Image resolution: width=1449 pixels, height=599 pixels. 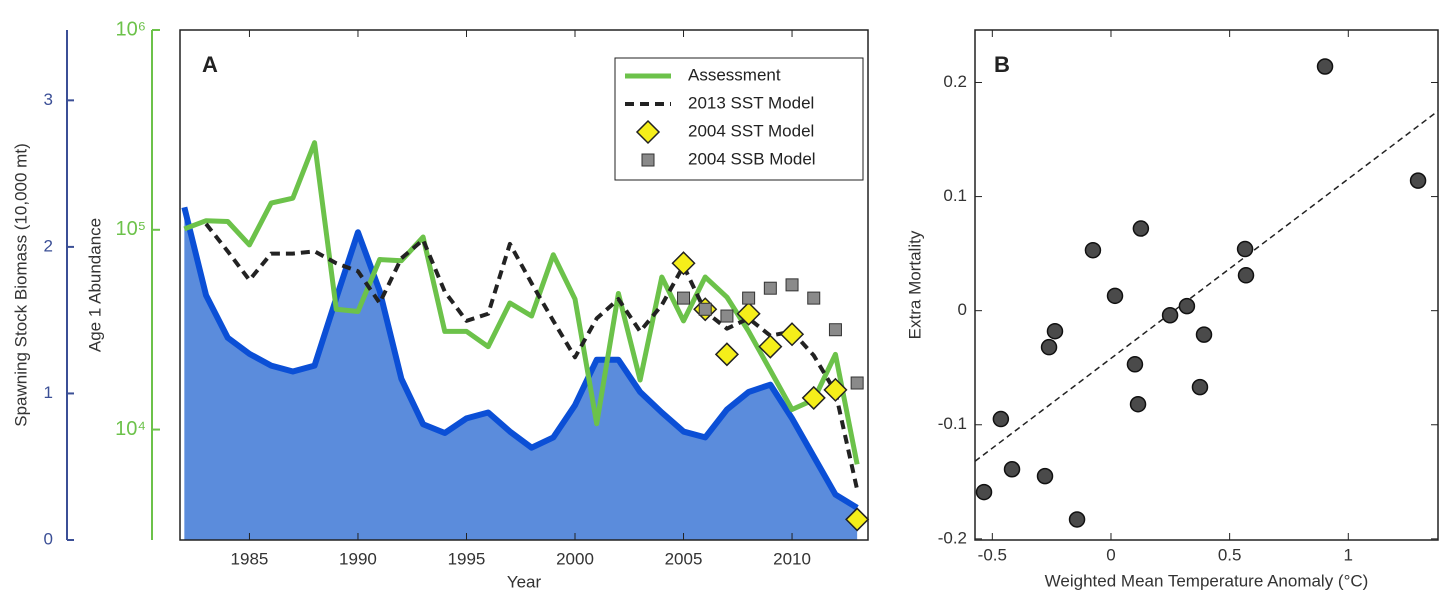 I want to click on panel-label: A, so click(x=210, y=64).